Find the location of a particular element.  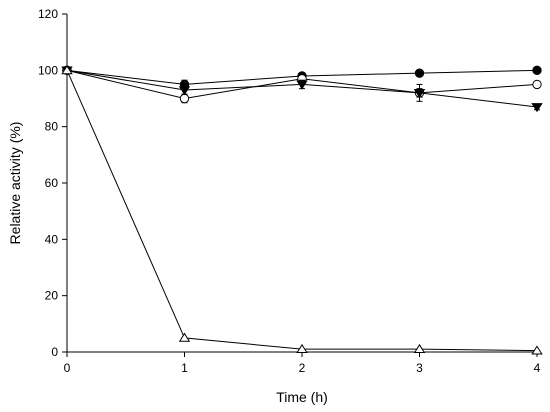

y-tick-label: 120 is located at coordinates (48, 14).